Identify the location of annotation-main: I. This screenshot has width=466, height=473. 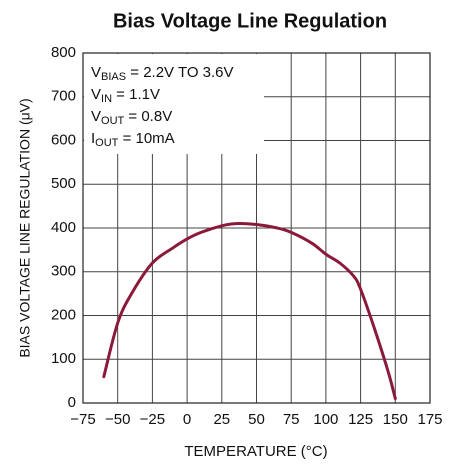
(93, 138).